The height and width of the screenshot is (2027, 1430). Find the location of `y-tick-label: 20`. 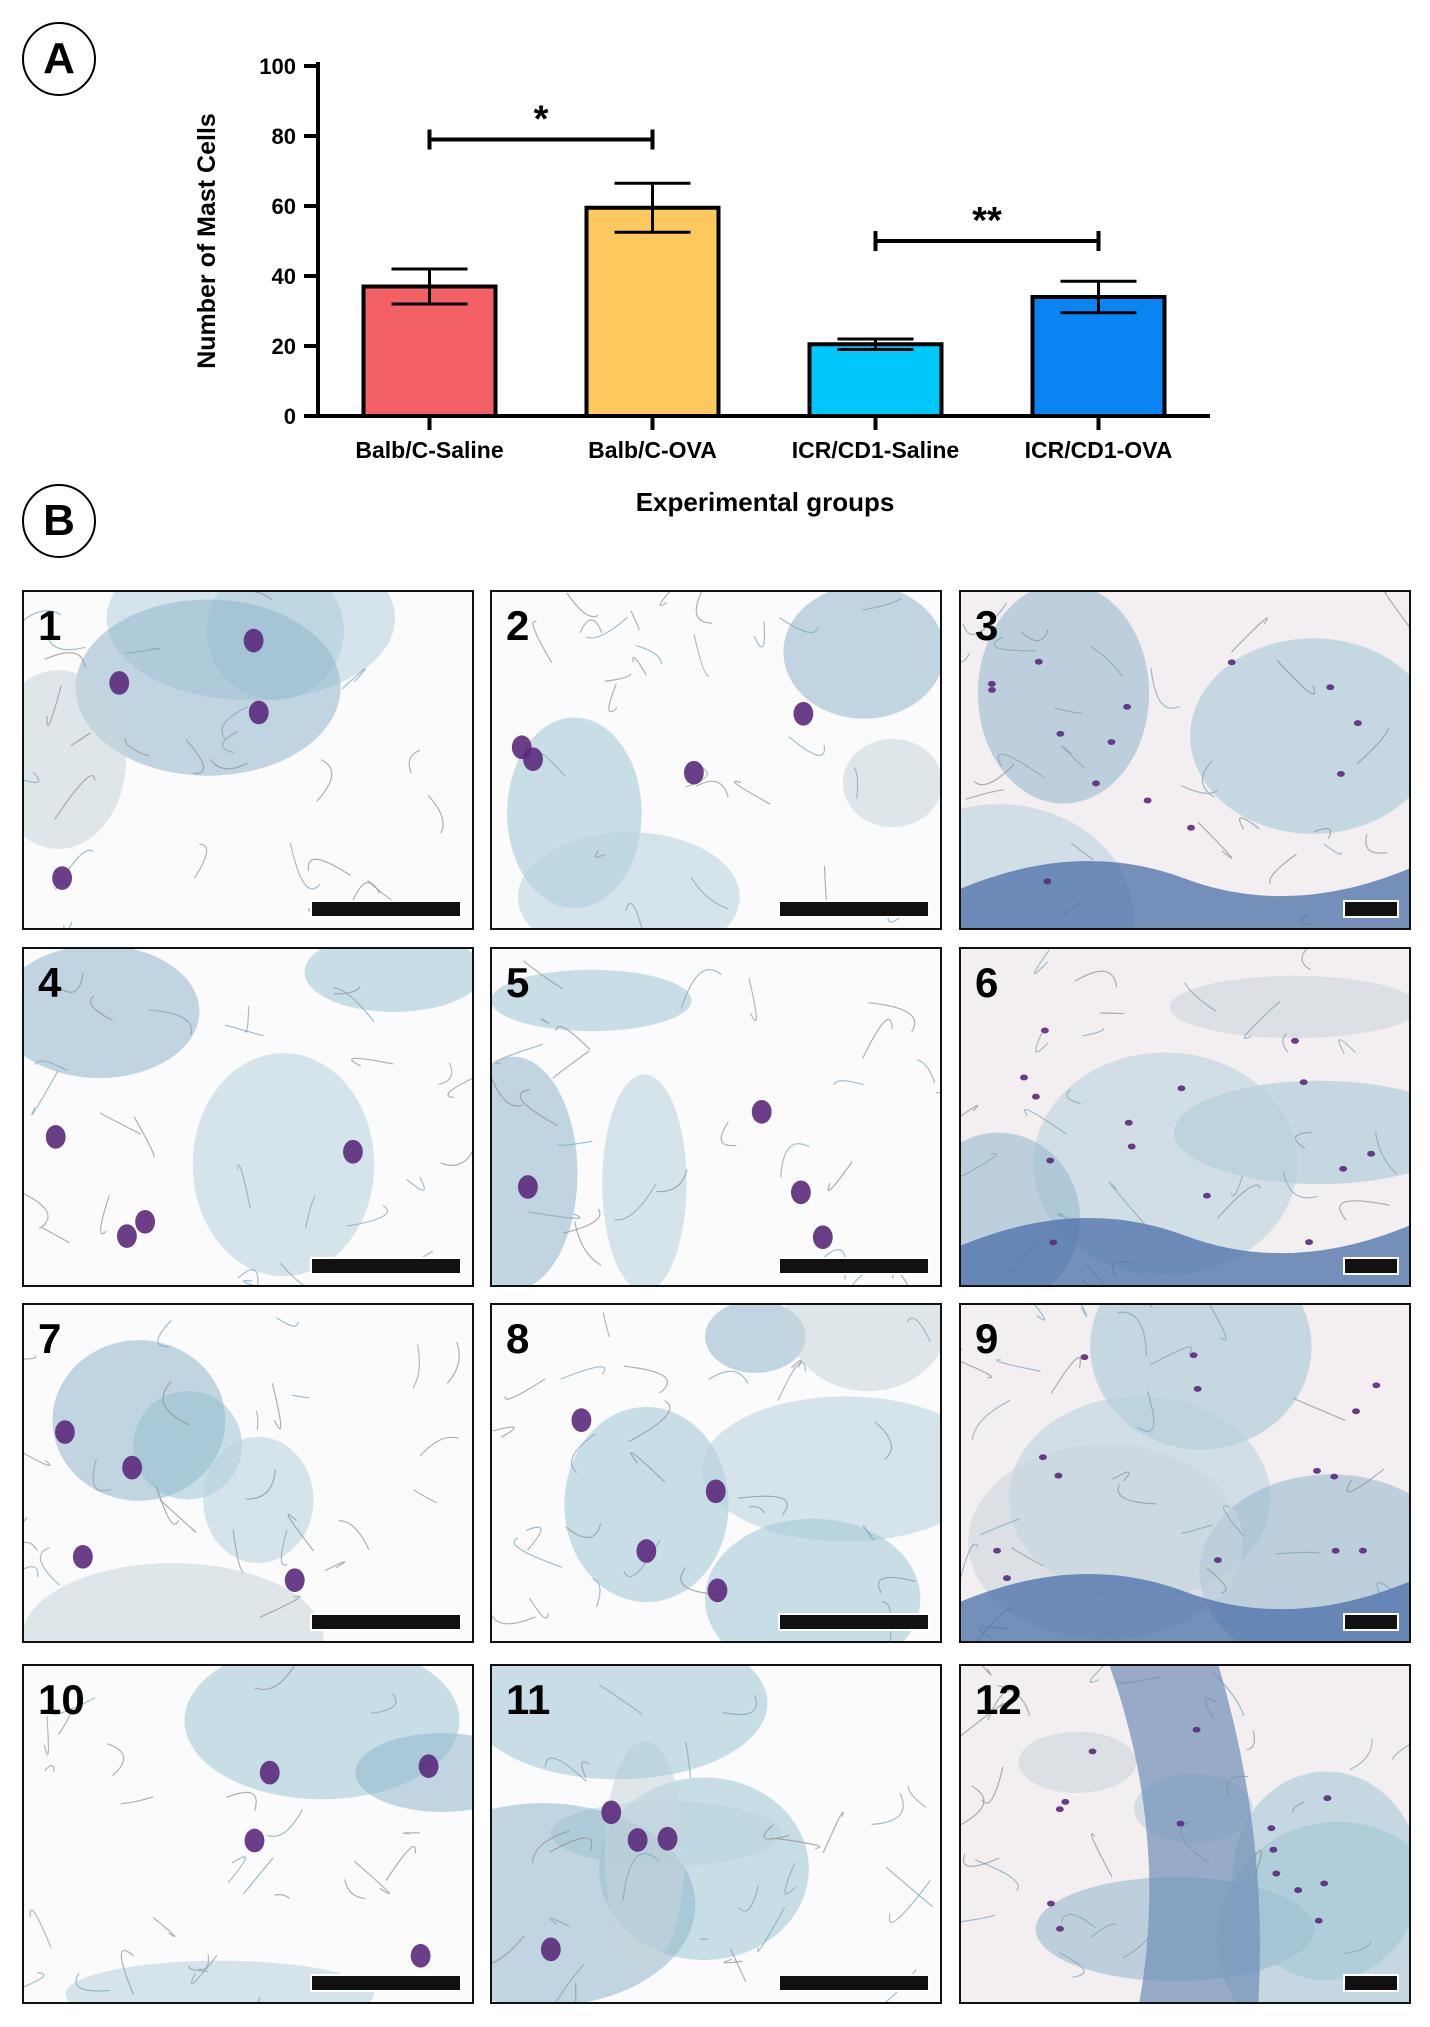

y-tick-label: 20 is located at coordinates (284, 346).